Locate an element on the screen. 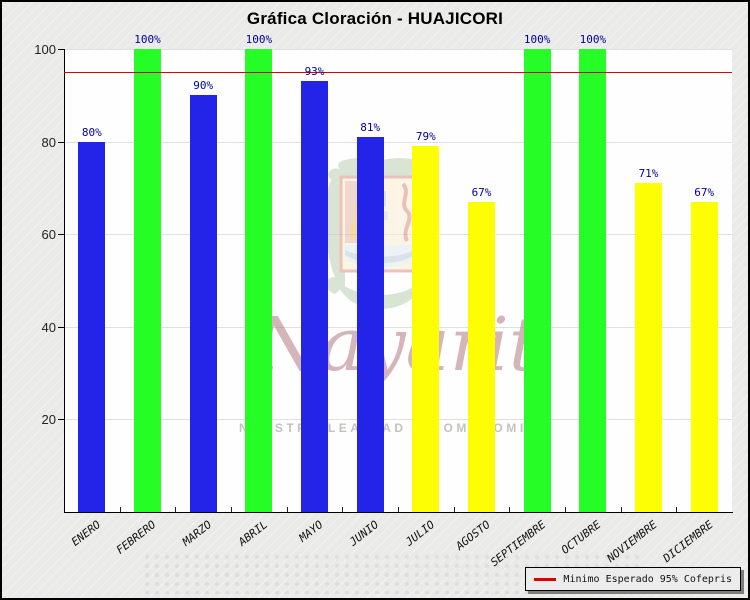 This screenshot has height=600, width=750. bar-diciembre is located at coordinates (704, 356).